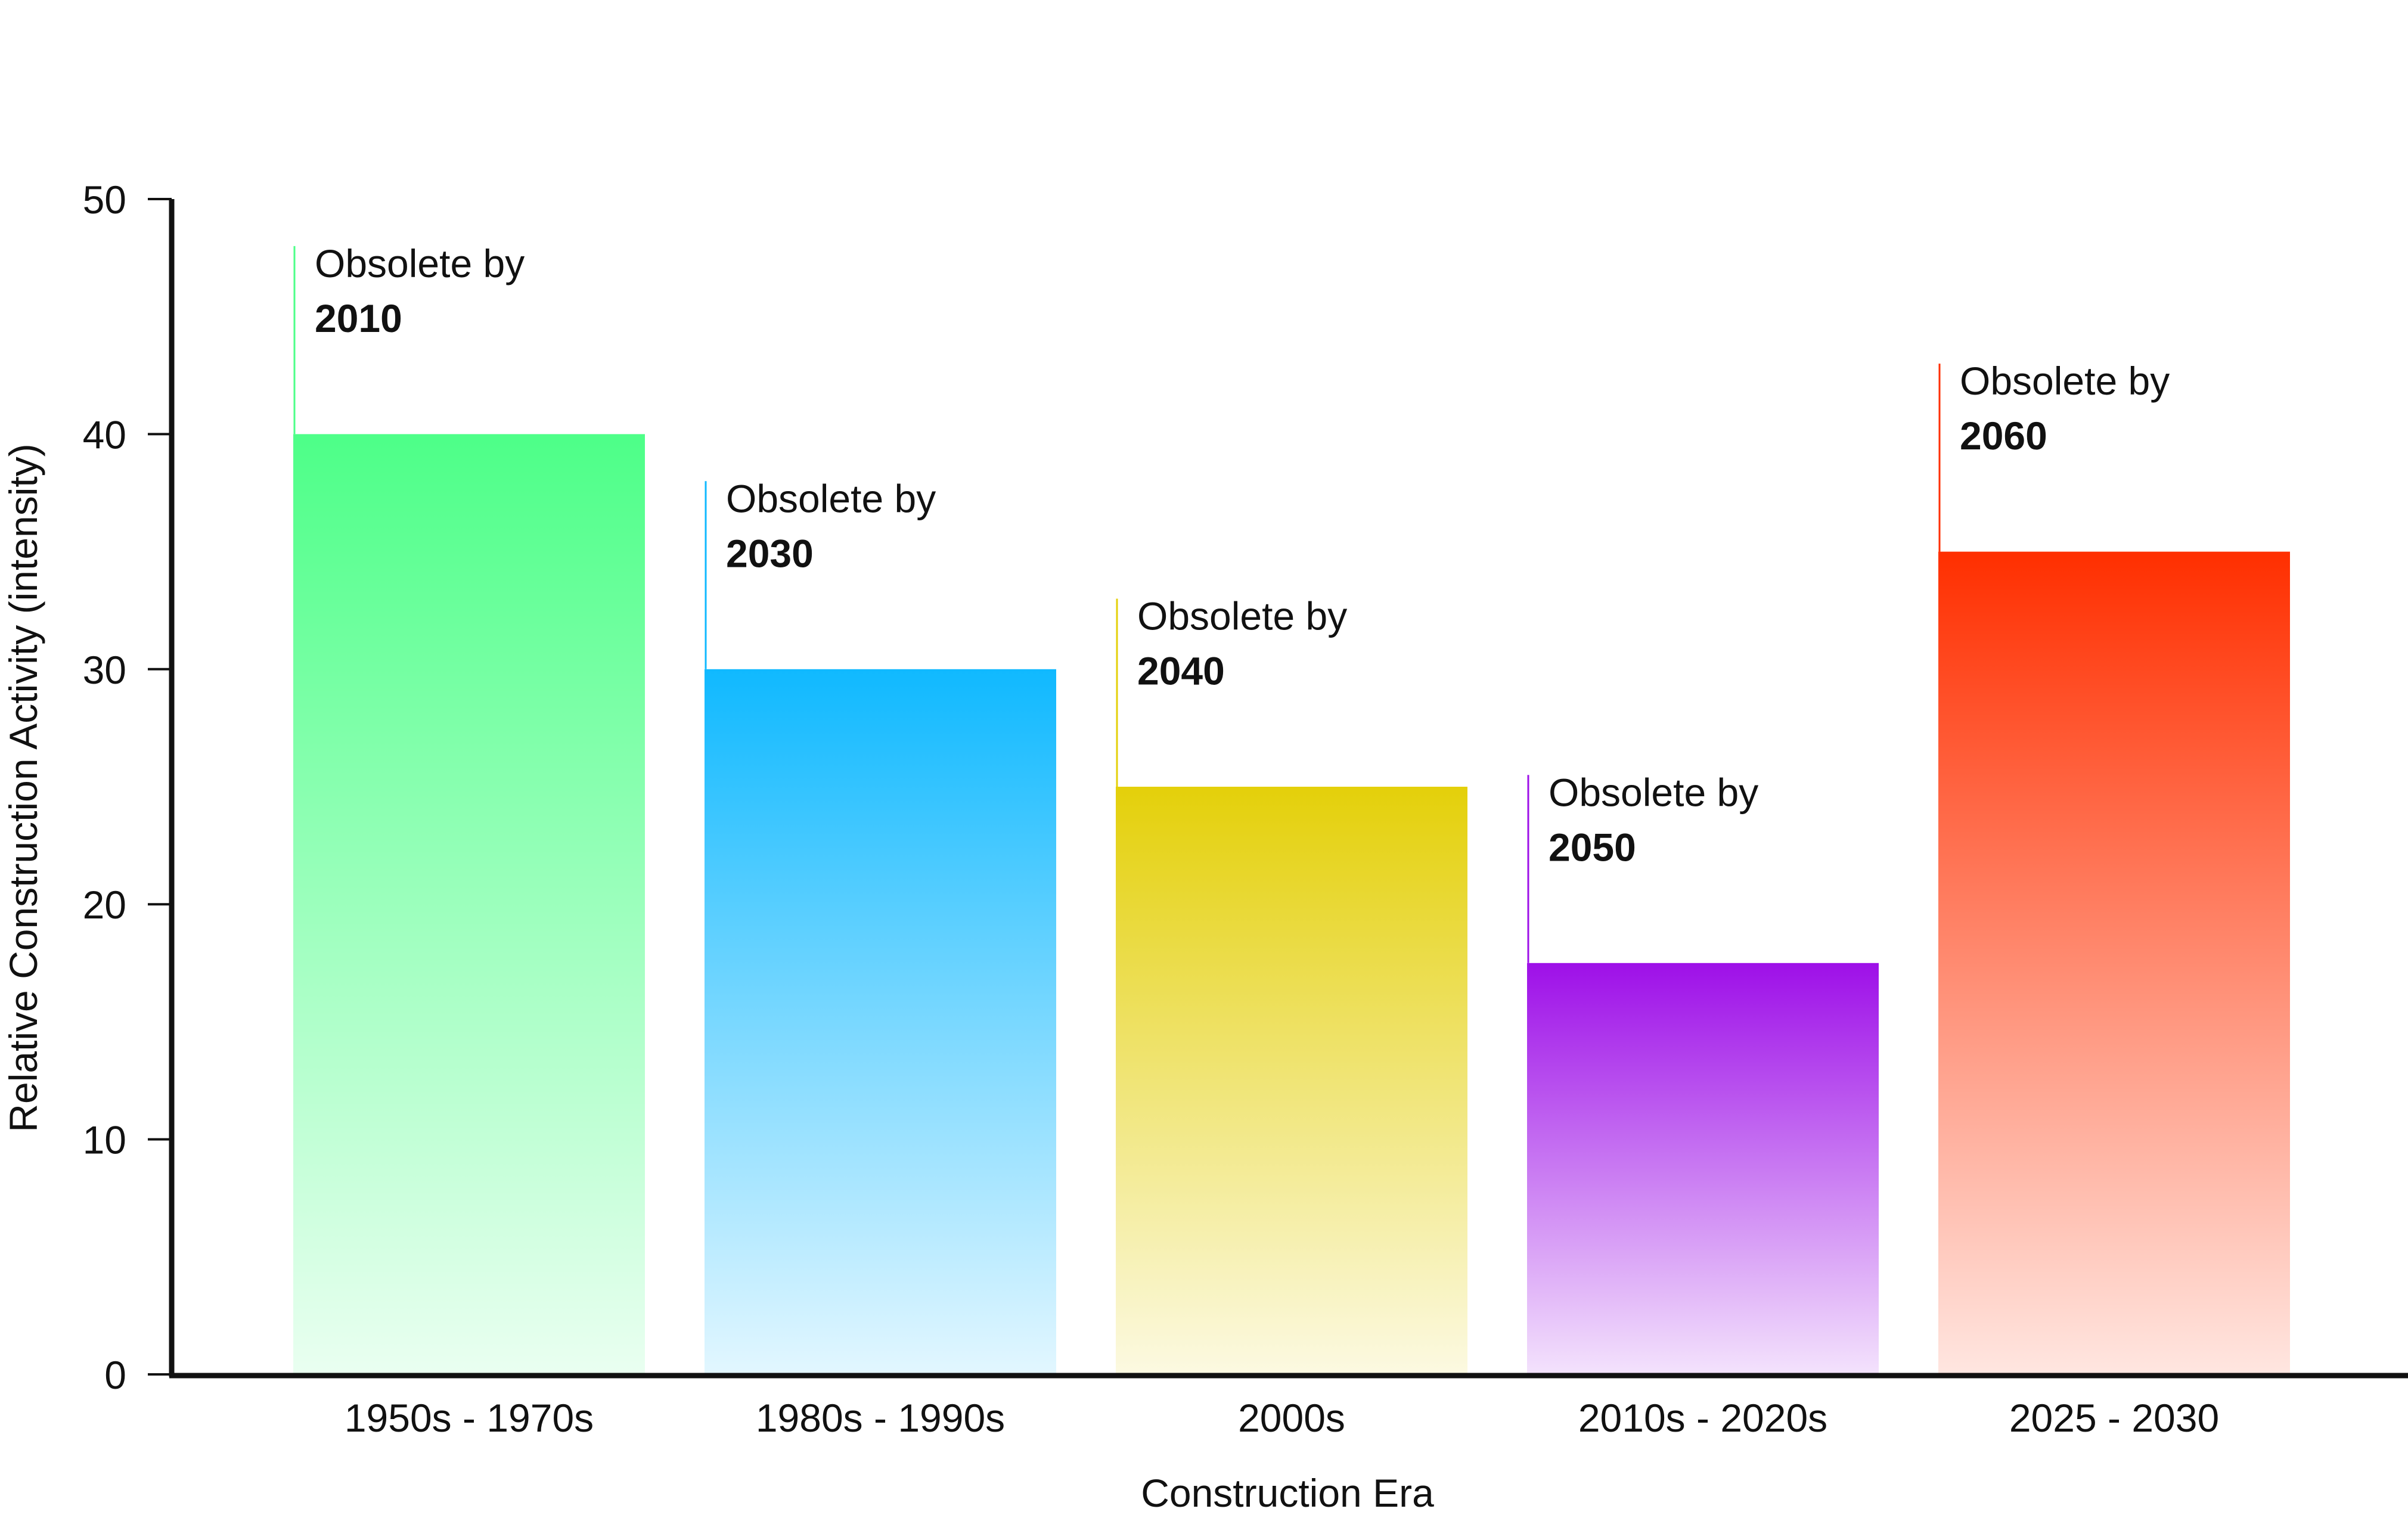 The height and width of the screenshot is (1521, 2408). What do you see at coordinates (104, 434) in the screenshot?
I see `y-tick-label: 40` at bounding box center [104, 434].